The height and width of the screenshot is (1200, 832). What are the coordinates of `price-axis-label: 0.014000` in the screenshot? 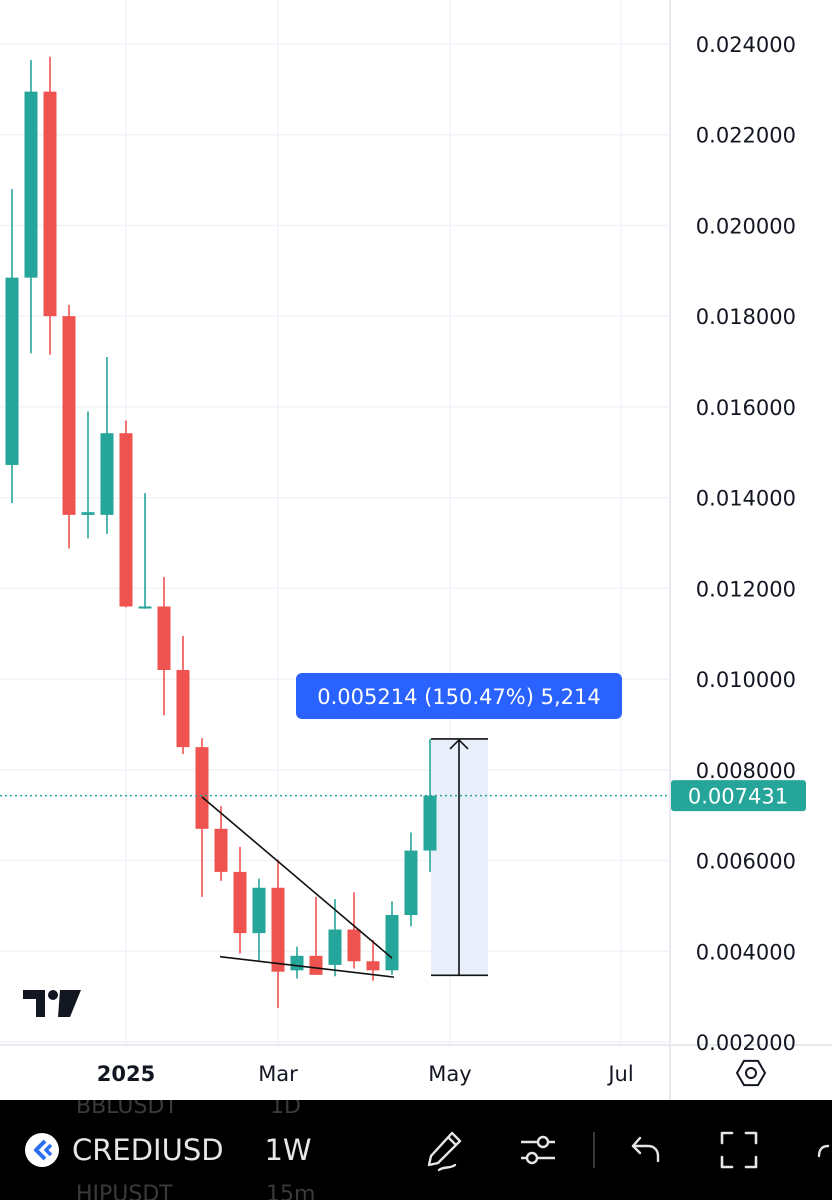 It's located at (746, 499).